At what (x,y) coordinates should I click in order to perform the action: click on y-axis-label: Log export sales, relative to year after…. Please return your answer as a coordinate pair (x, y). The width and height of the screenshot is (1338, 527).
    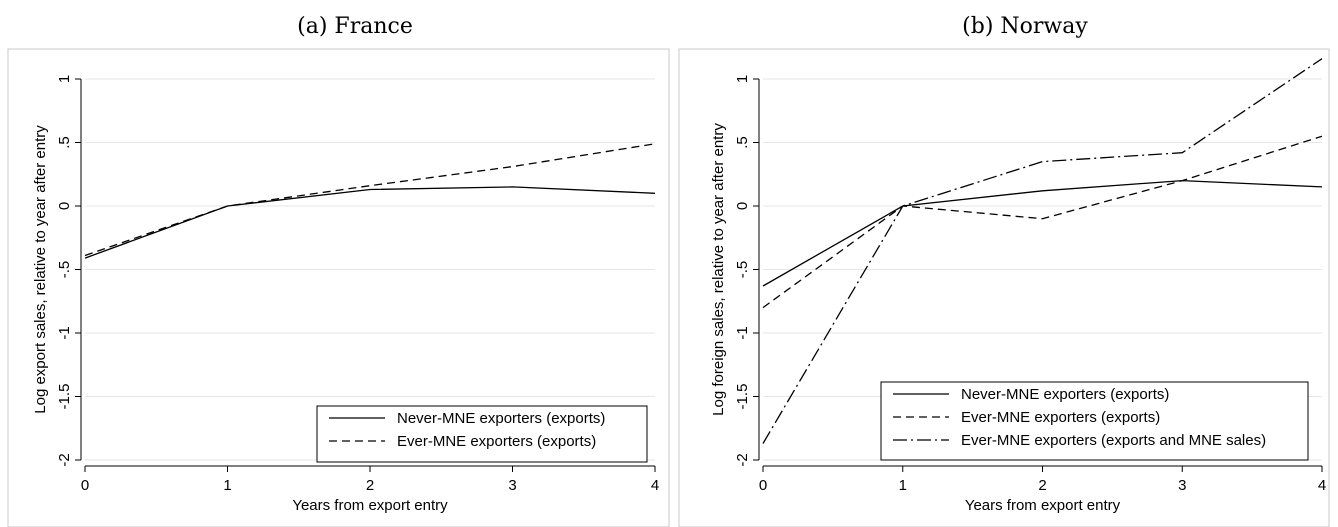
    Looking at the image, I should click on (40, 269).